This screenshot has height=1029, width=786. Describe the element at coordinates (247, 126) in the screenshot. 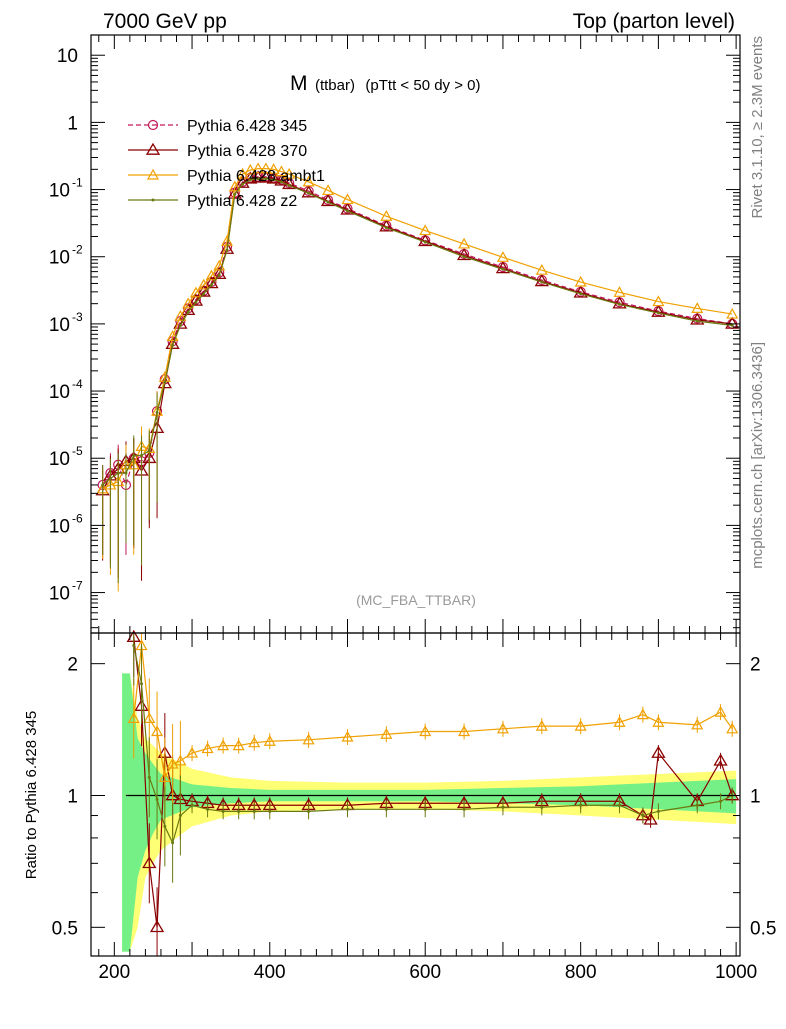

I see `legend-label-0: Pythia 6.428 345` at that location.